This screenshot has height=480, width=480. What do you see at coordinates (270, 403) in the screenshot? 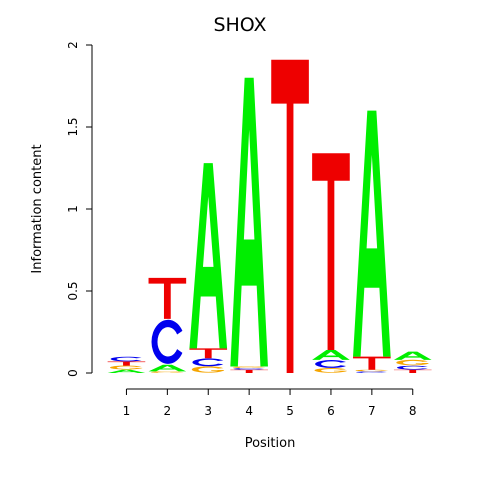
I see `x-axis: 1 2 3 4 5 6 7 8` at bounding box center [270, 403].